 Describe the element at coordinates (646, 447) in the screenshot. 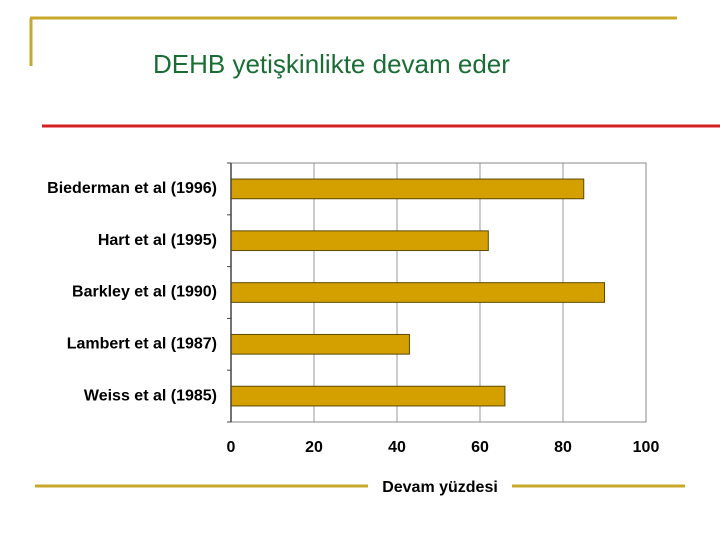

I see `x-tick-label: 100` at that location.